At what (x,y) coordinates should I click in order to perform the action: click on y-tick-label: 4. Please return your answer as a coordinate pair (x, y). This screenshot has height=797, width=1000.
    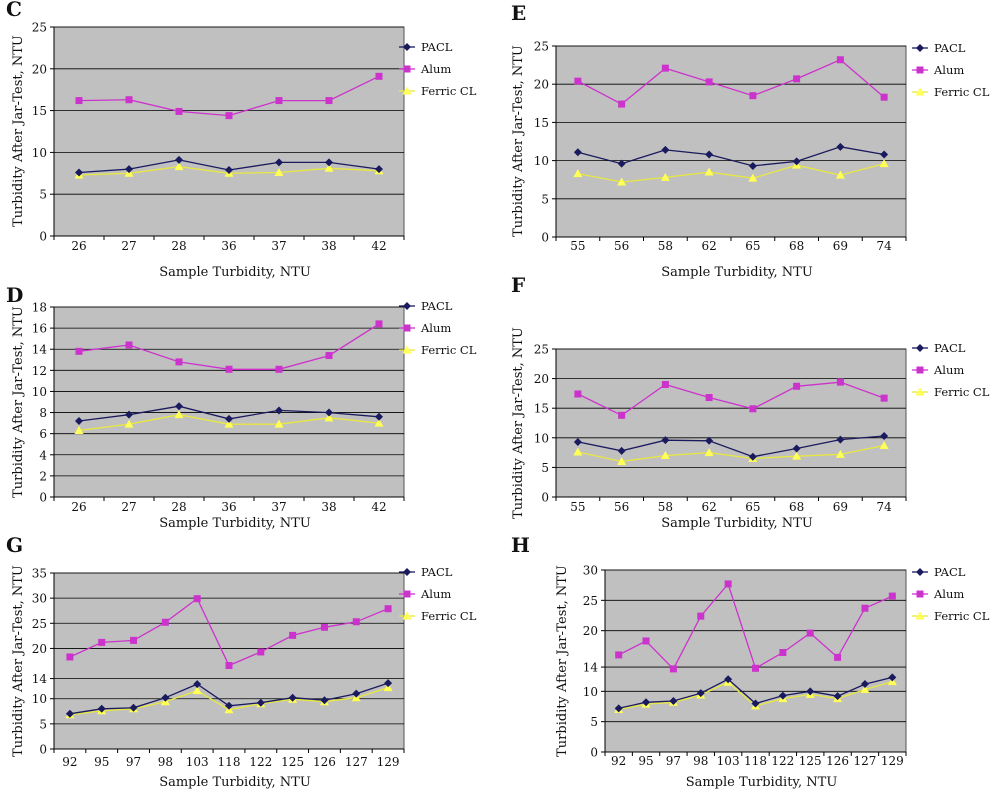
    Looking at the image, I should click on (43, 455).